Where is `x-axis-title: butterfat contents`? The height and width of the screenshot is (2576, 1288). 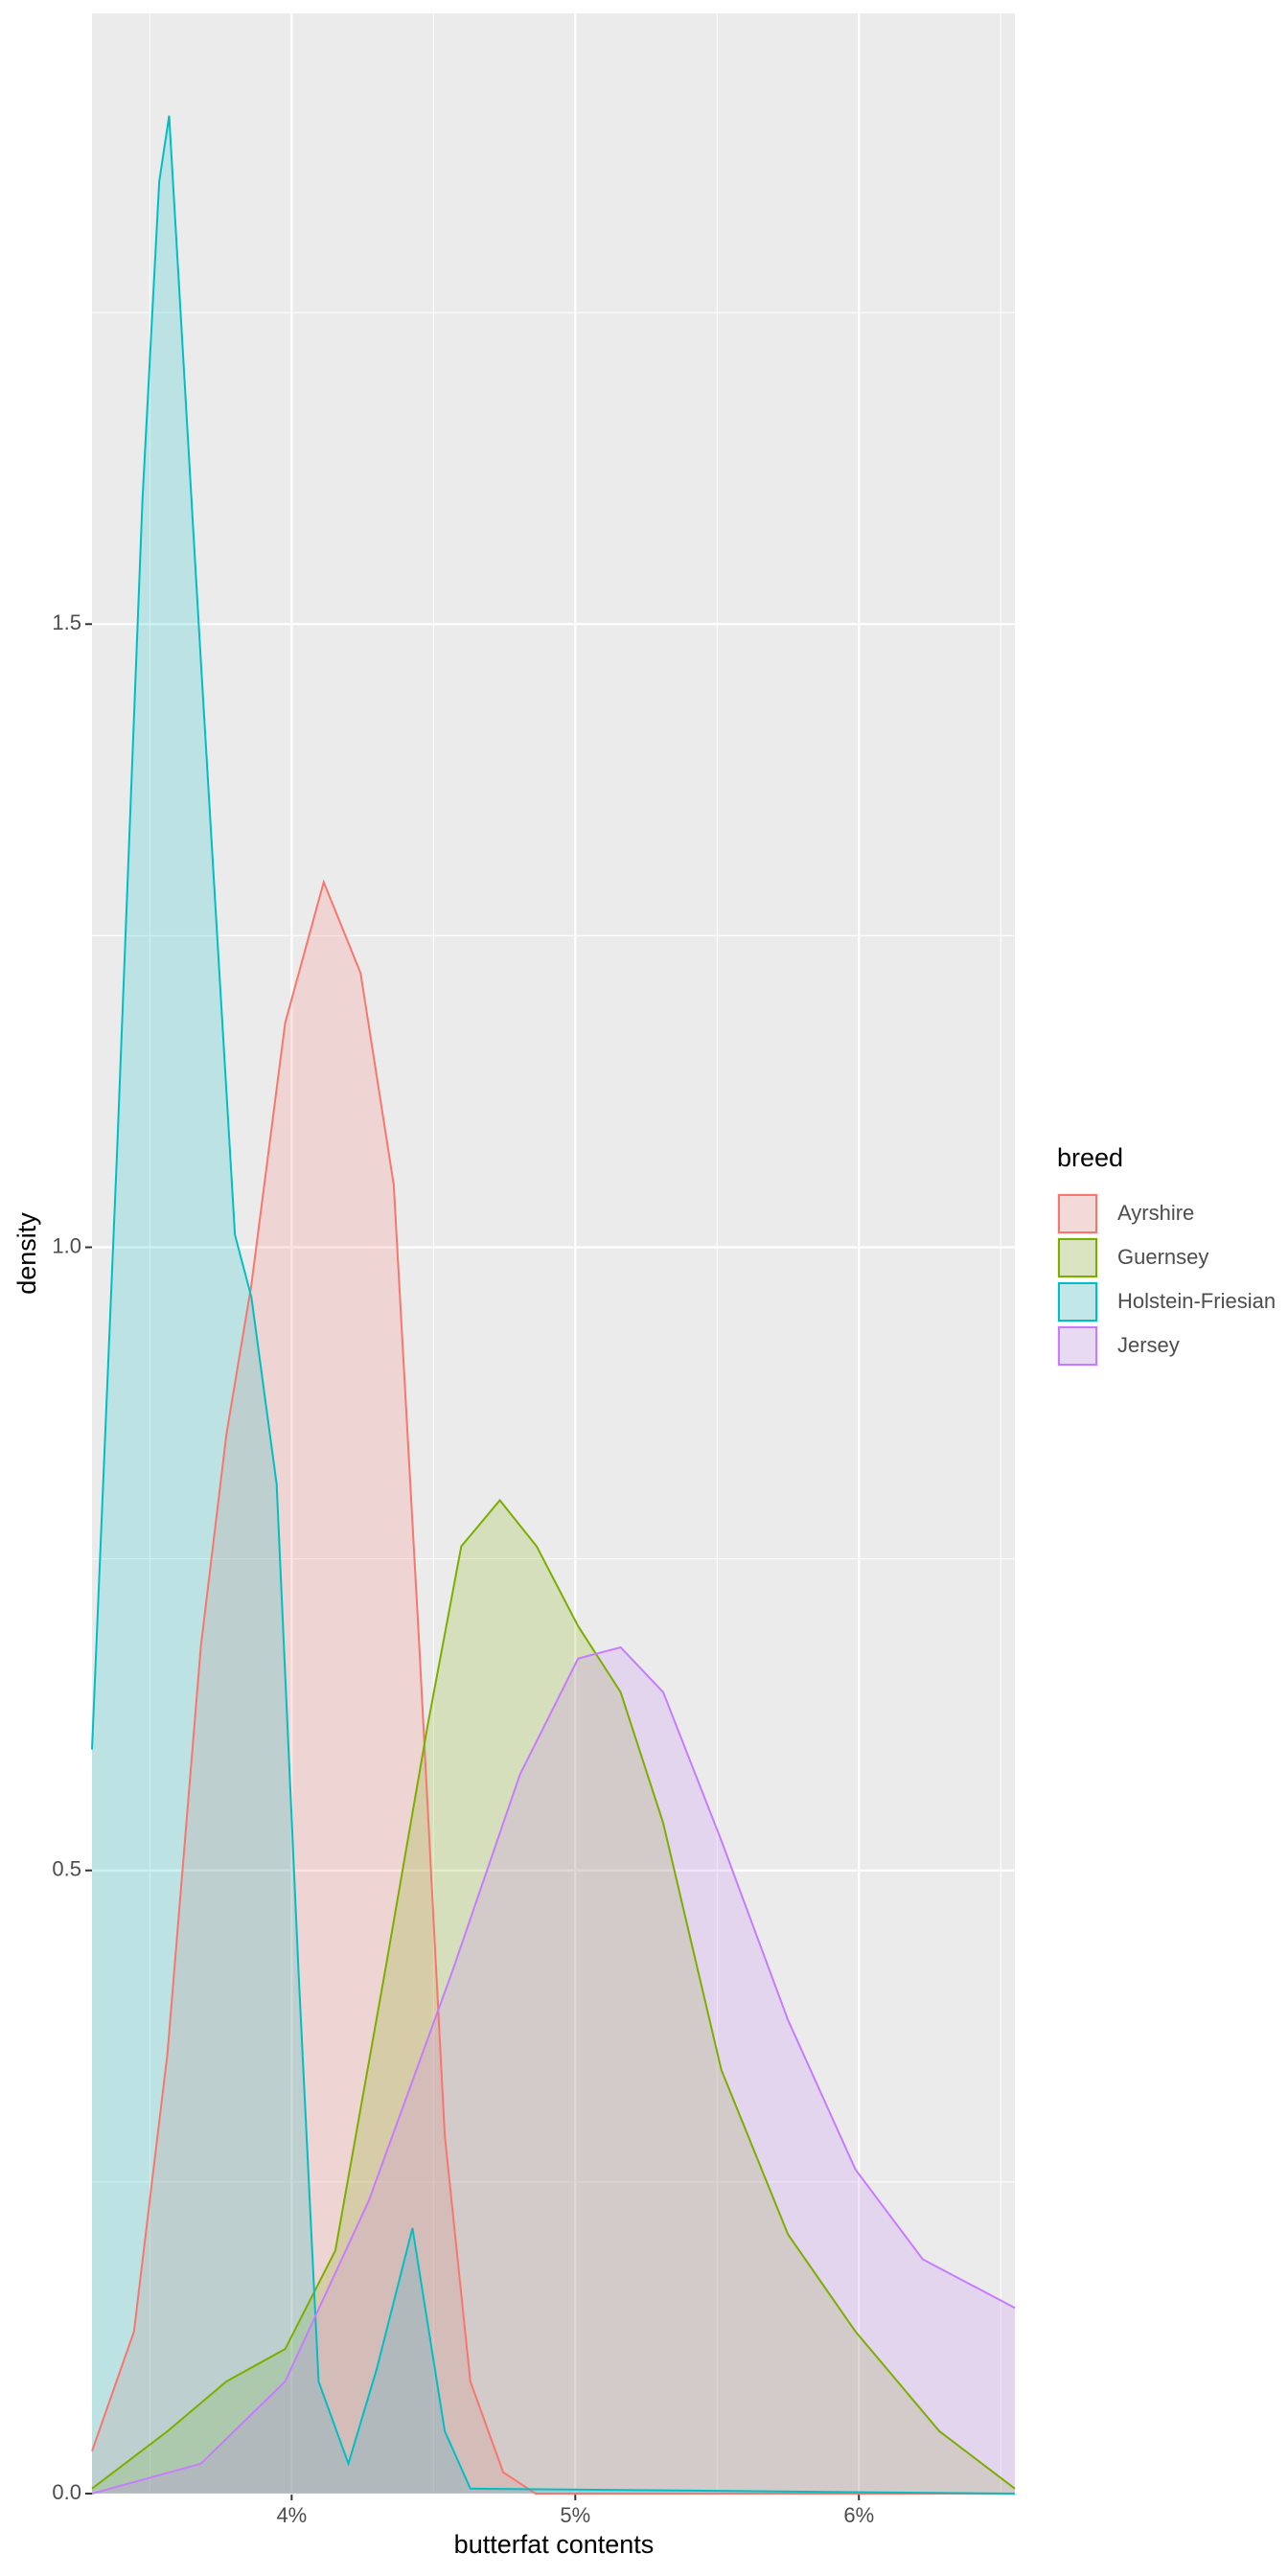
x-axis-title: butterfat contents is located at coordinates (554, 2544).